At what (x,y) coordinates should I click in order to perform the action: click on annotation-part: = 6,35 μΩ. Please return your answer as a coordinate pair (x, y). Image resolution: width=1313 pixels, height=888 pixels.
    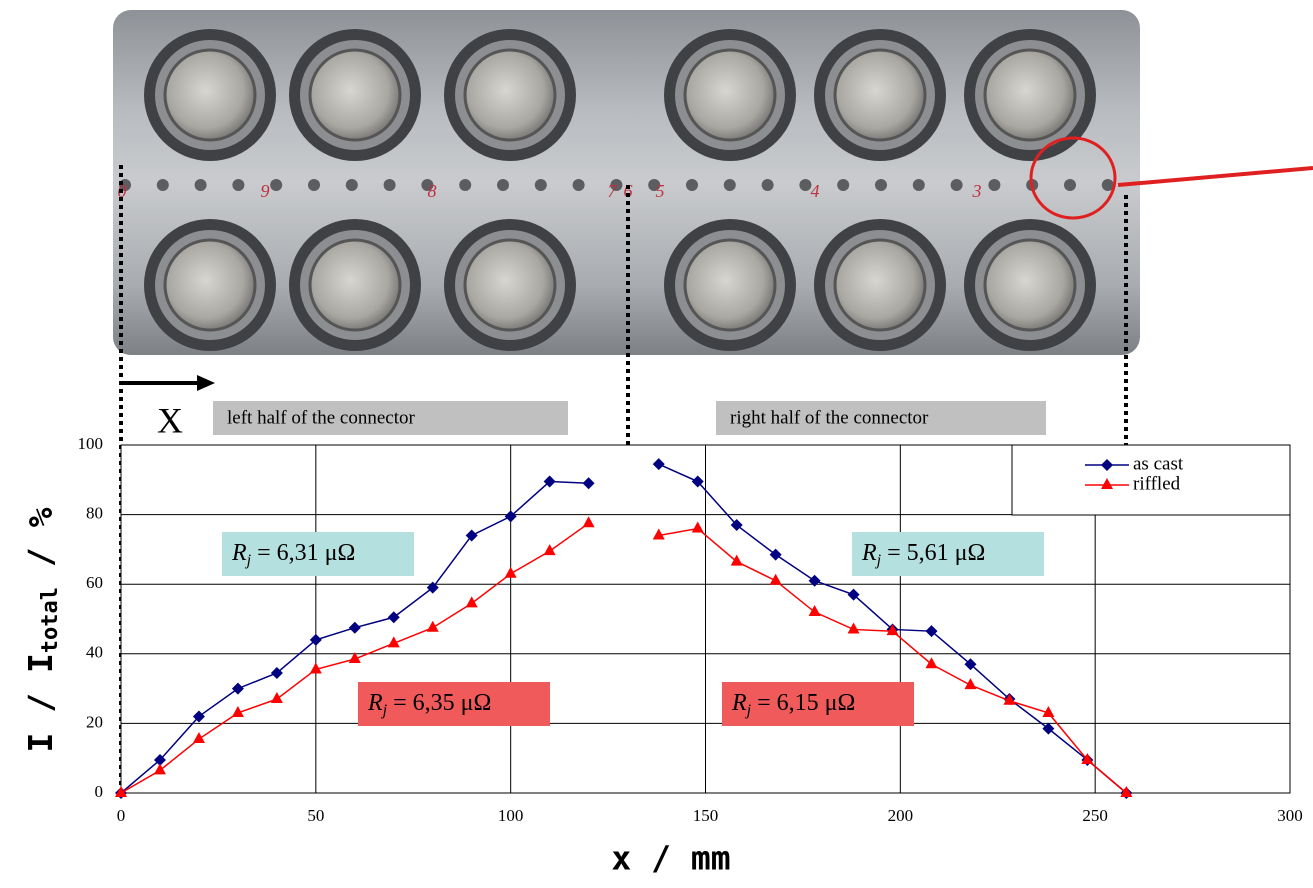
    Looking at the image, I should click on (439, 703).